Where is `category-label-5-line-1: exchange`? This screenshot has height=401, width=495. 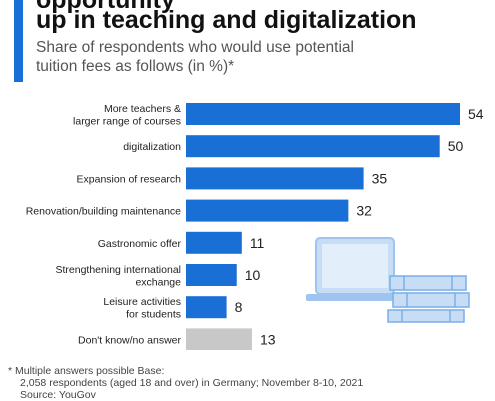
category-label-5-line-1: exchange is located at coordinates (158, 282).